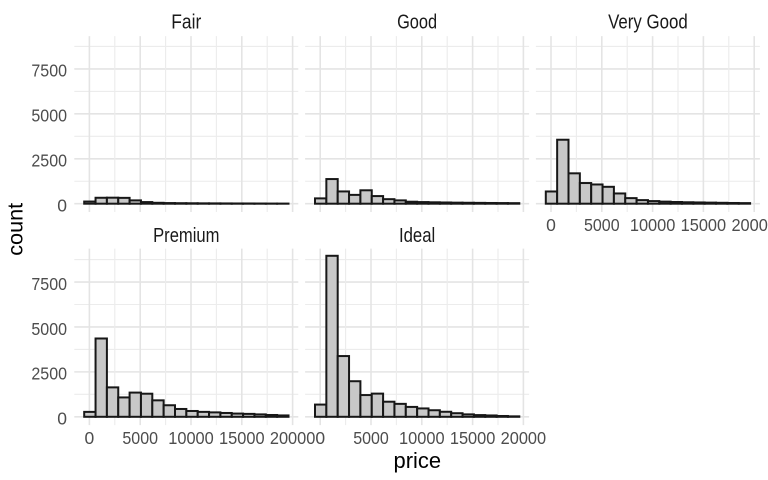  I want to click on svg-text: Premium, so click(186, 235).